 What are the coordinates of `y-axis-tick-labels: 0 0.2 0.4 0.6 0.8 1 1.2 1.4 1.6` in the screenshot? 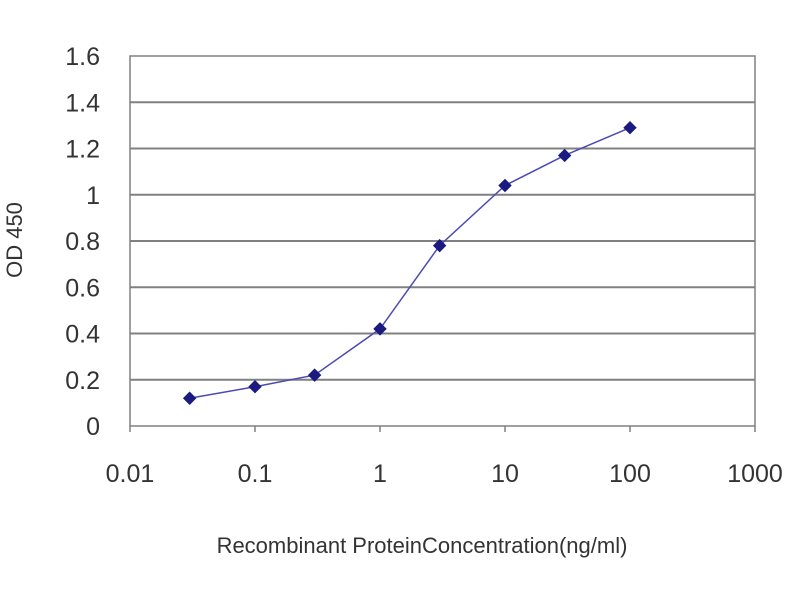 It's located at (82, 242).